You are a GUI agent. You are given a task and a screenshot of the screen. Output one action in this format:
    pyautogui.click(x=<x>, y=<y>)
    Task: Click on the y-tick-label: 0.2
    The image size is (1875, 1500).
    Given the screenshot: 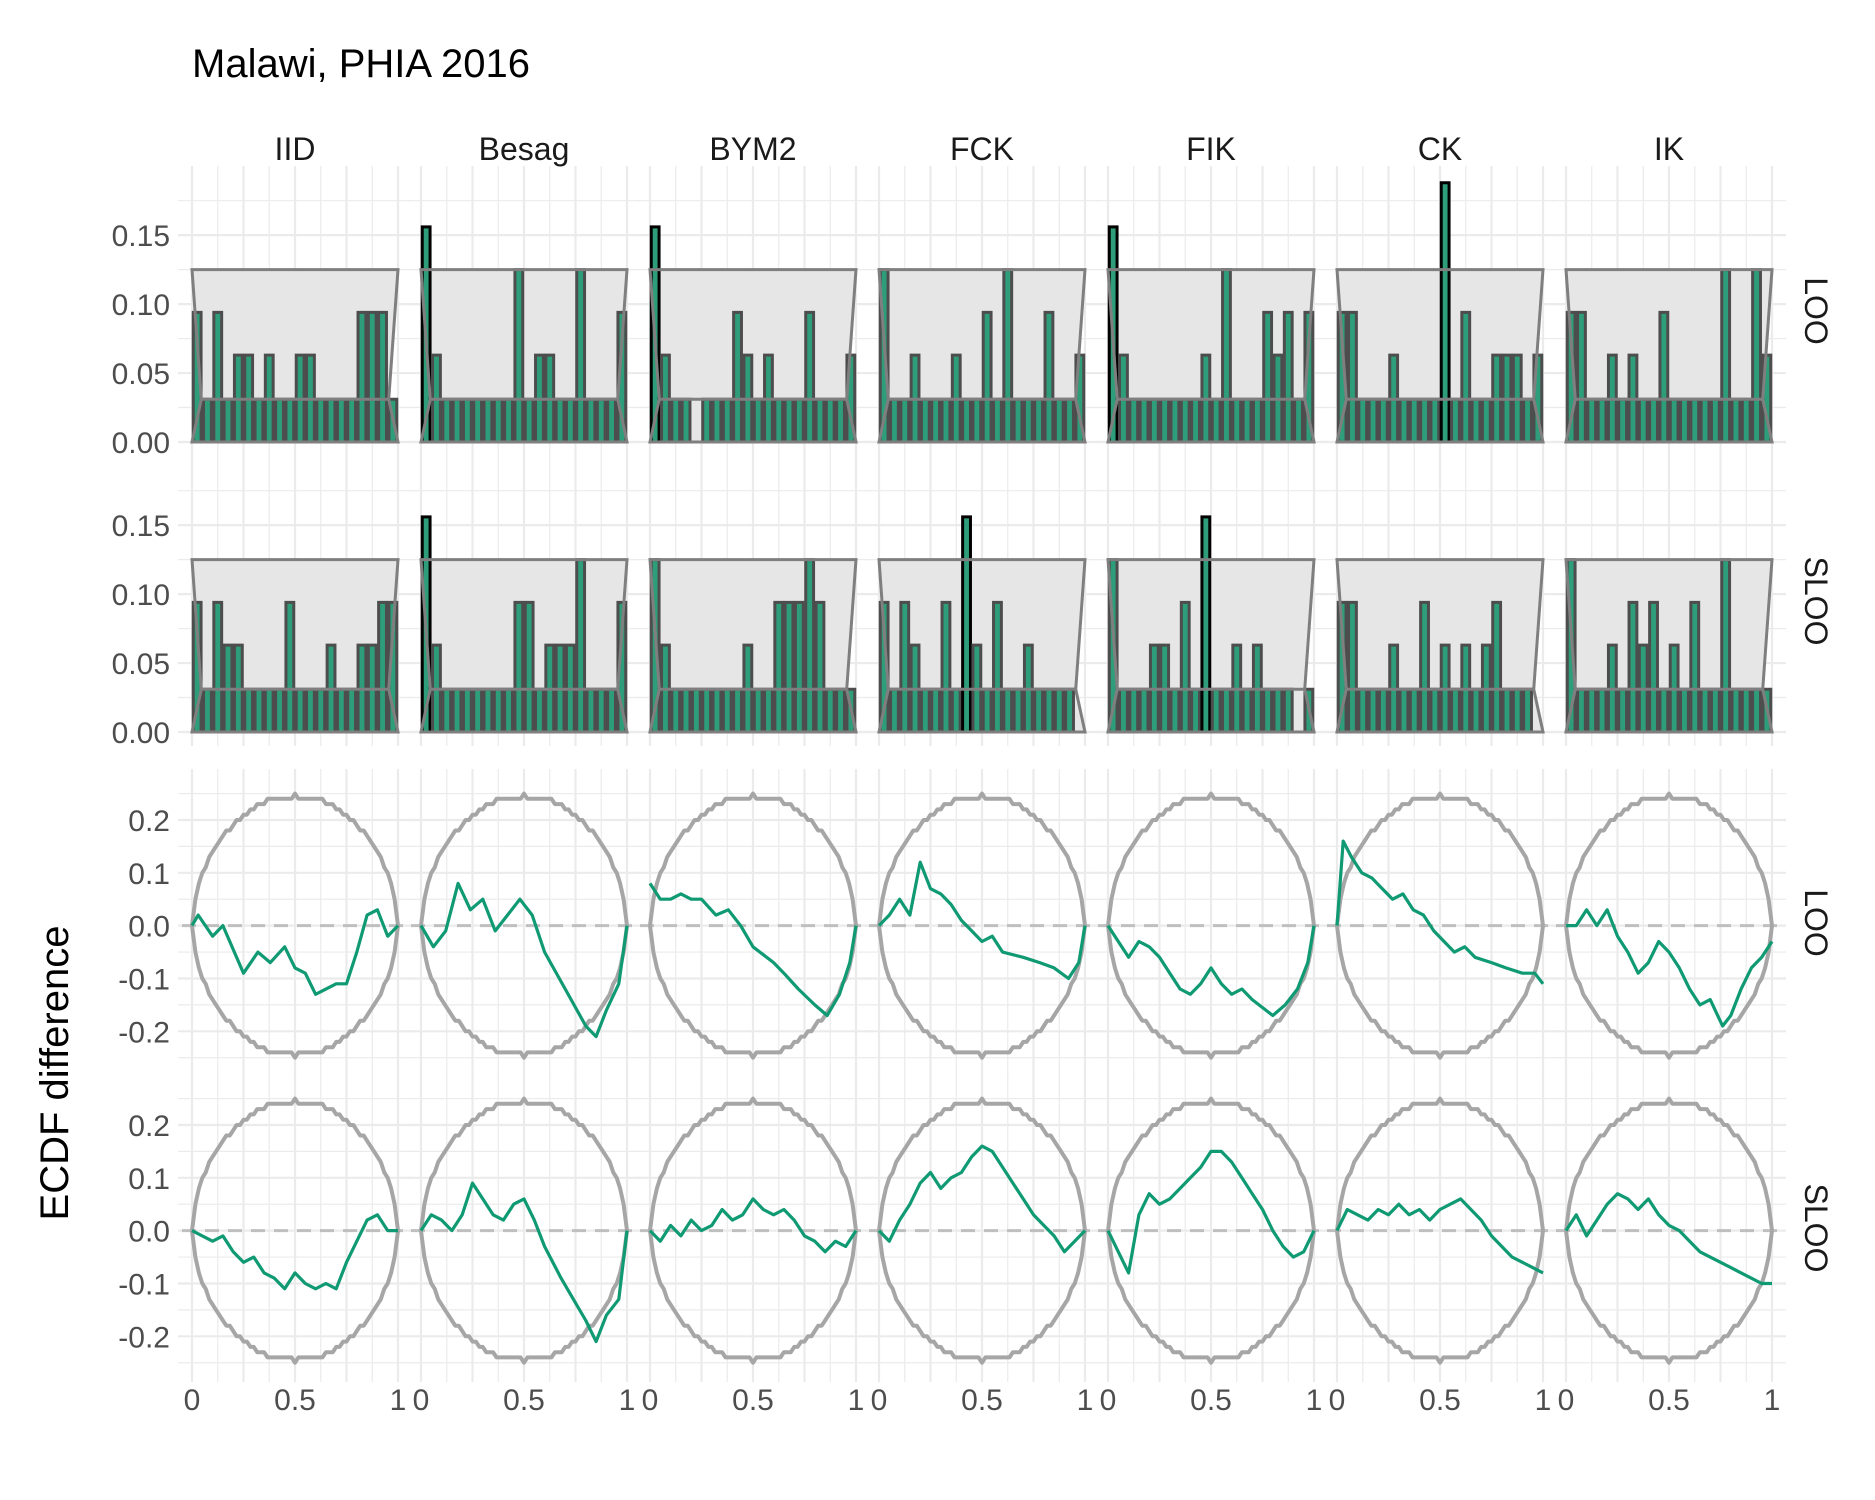 What is the action you would take?
    pyautogui.click(x=149, y=821)
    